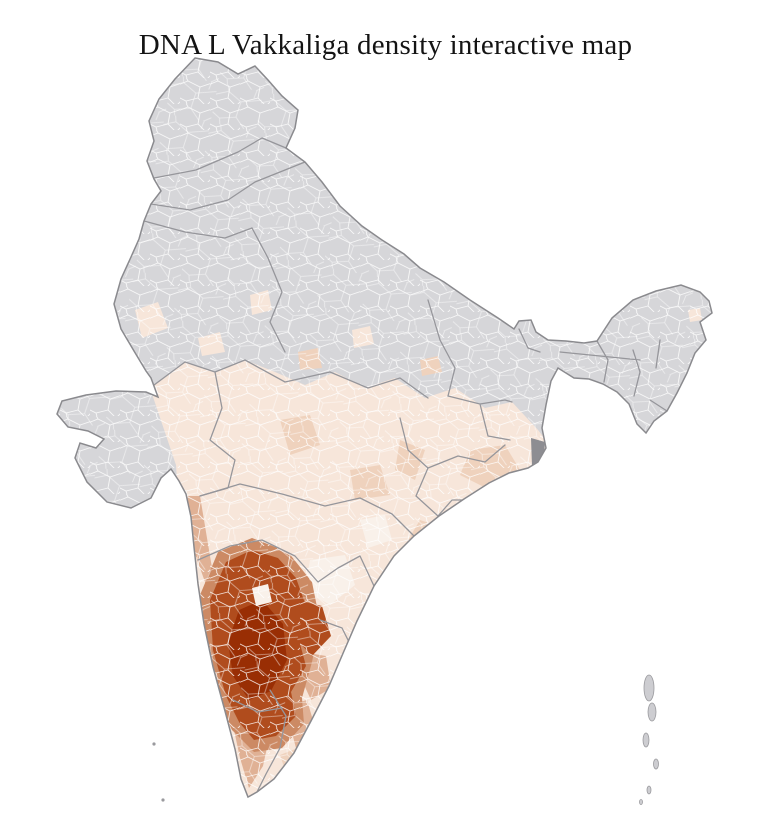 The height and width of the screenshot is (814, 771). Describe the element at coordinates (649, 739) in the screenshot. I see `andaman-islands` at that location.